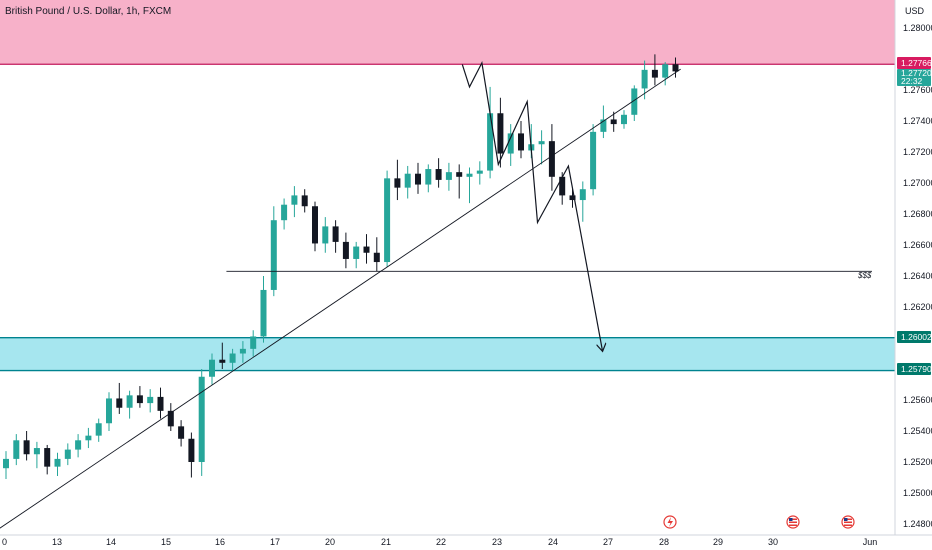 Image resolution: width=932 pixels, height=550 pixels. What do you see at coordinates (497, 542) in the screenshot?
I see `time-tick-label: 23` at bounding box center [497, 542].